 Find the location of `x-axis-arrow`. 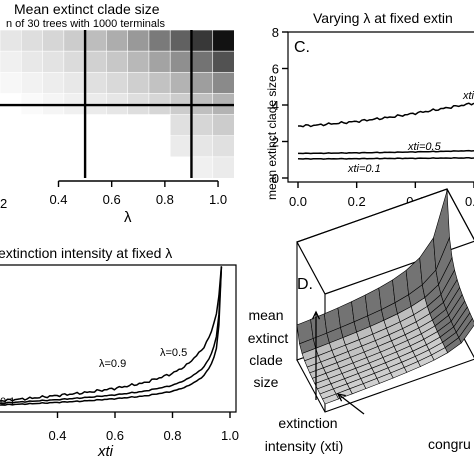

x-axis-arrow is located at coordinates (351, 404).